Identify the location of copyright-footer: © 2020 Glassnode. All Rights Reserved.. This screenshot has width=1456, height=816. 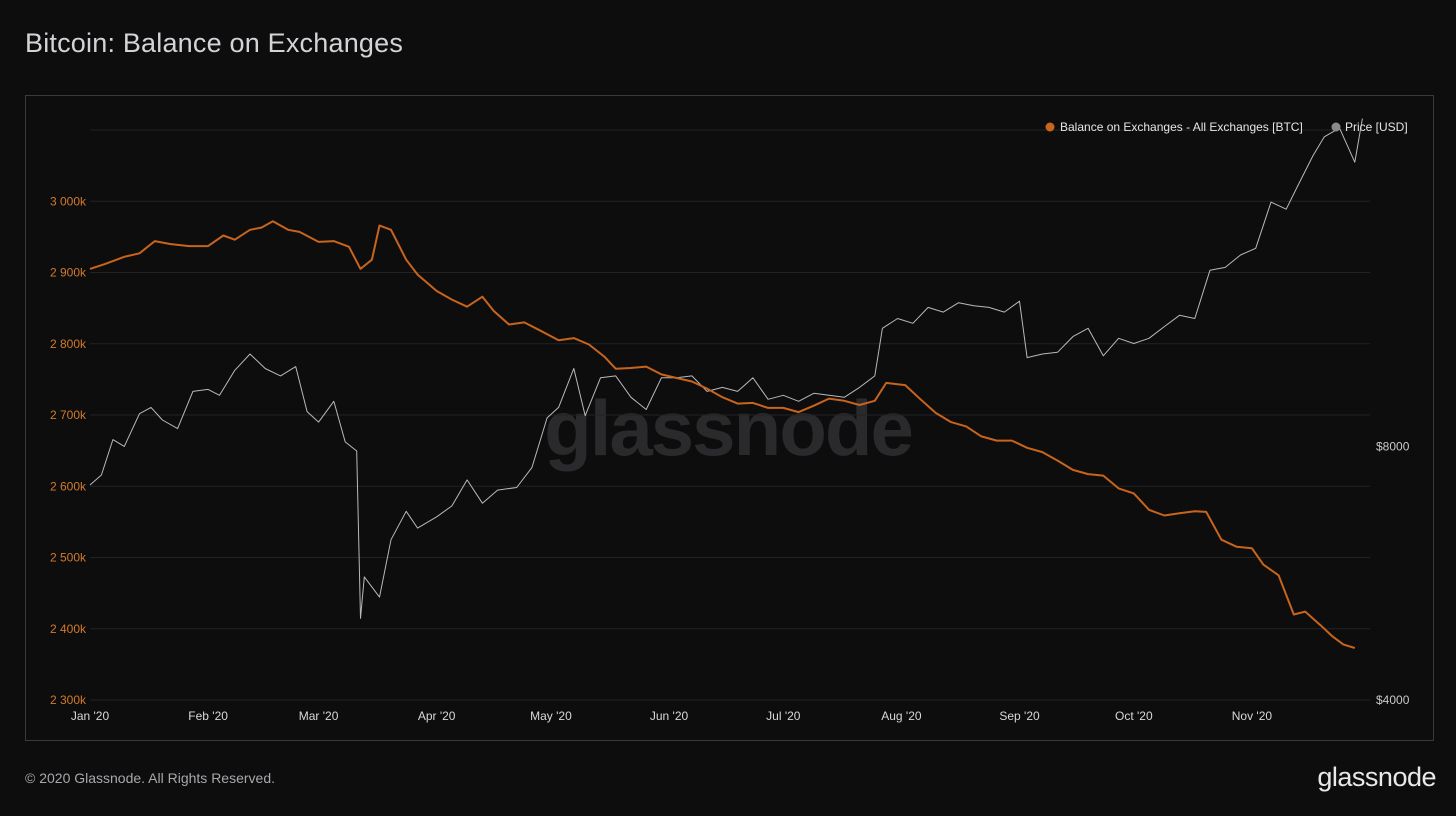
(150, 778).